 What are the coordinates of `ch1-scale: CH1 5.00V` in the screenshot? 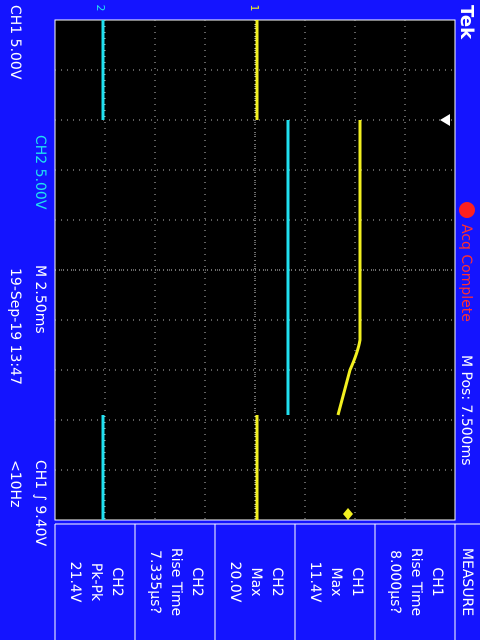 It's located at (15, 42).